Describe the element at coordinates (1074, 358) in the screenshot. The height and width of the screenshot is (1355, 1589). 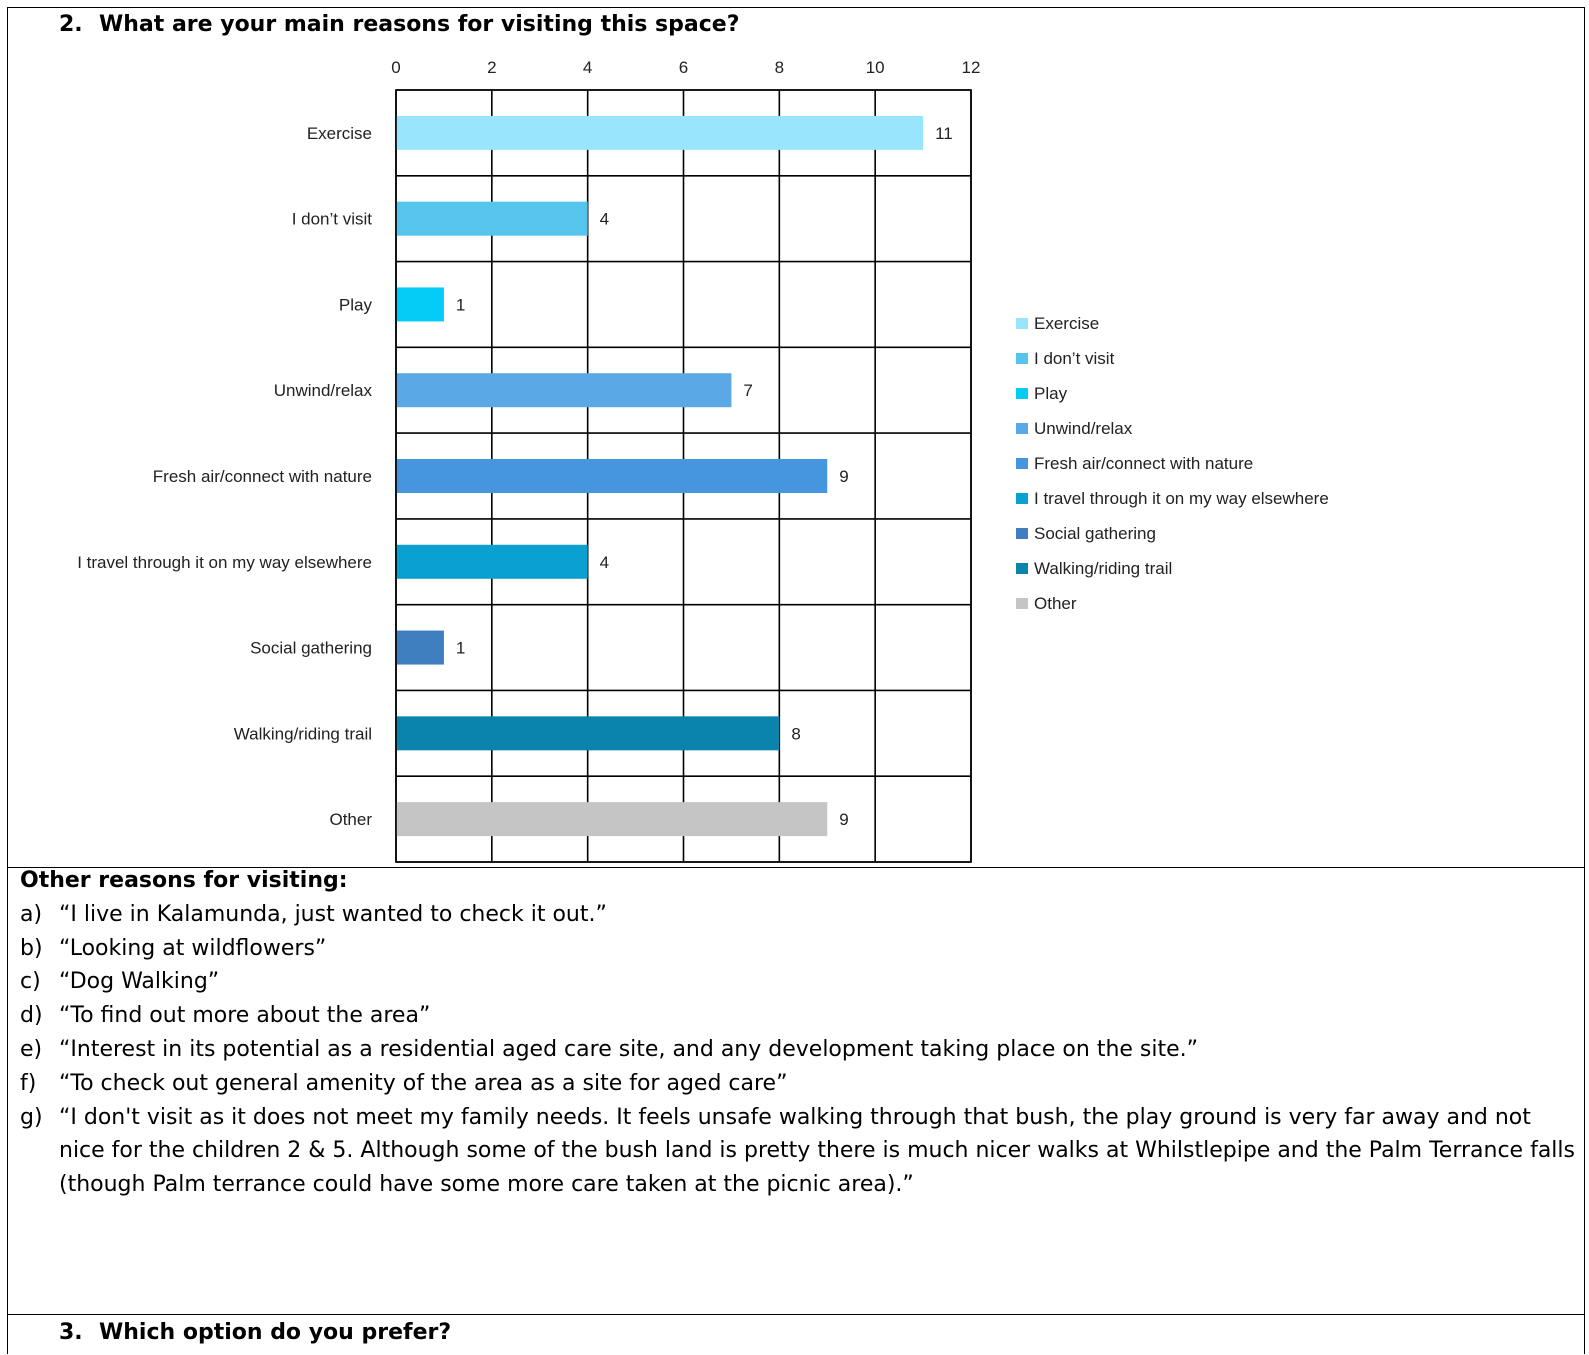
I see `legend-label: I don’t visit` at that location.